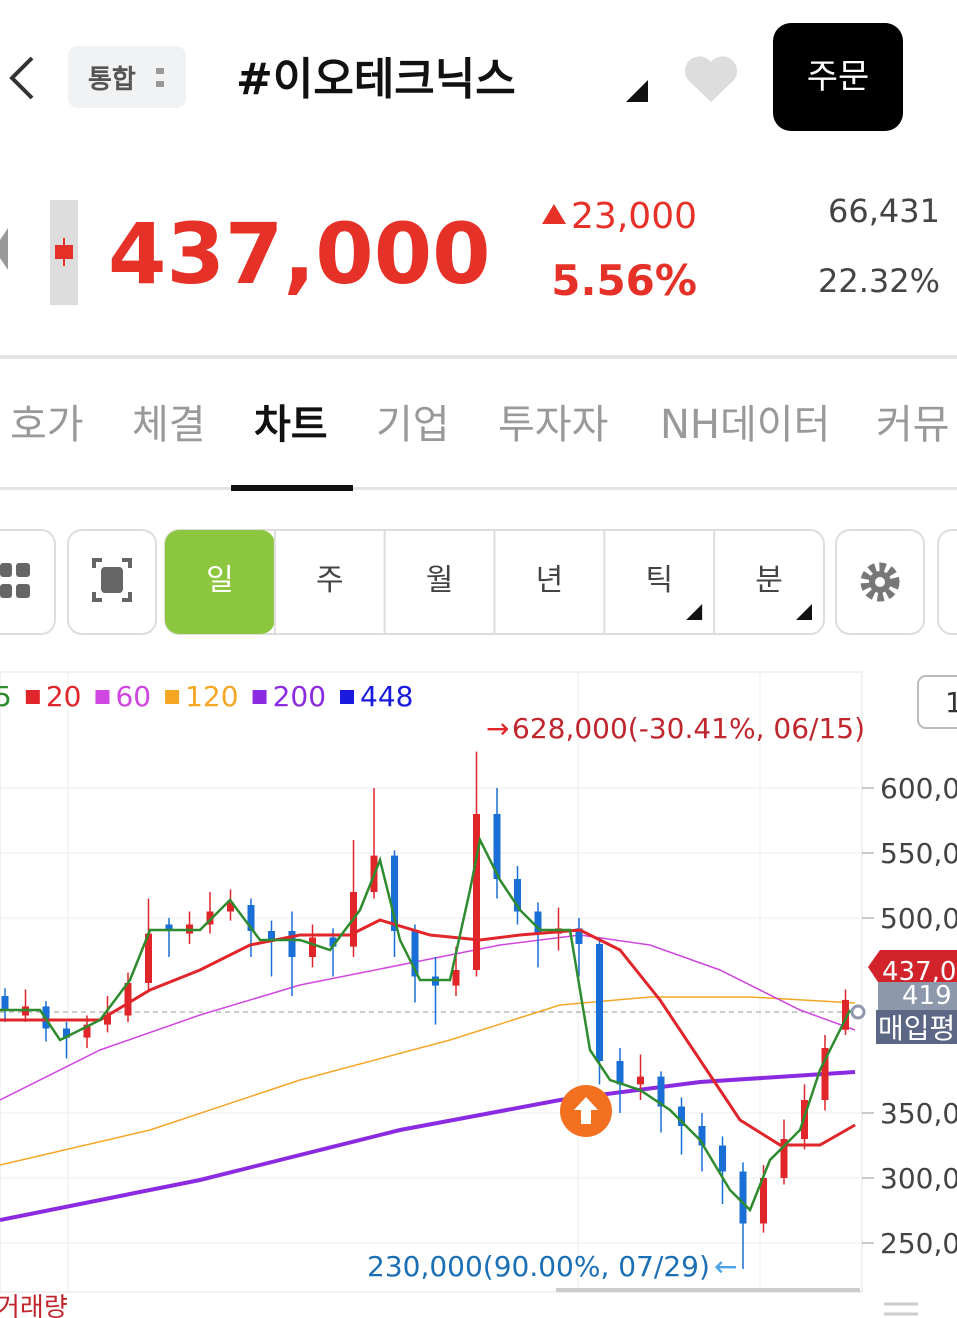 This screenshot has height=1318, width=957. I want to click on zoom-button, so click(937, 702).